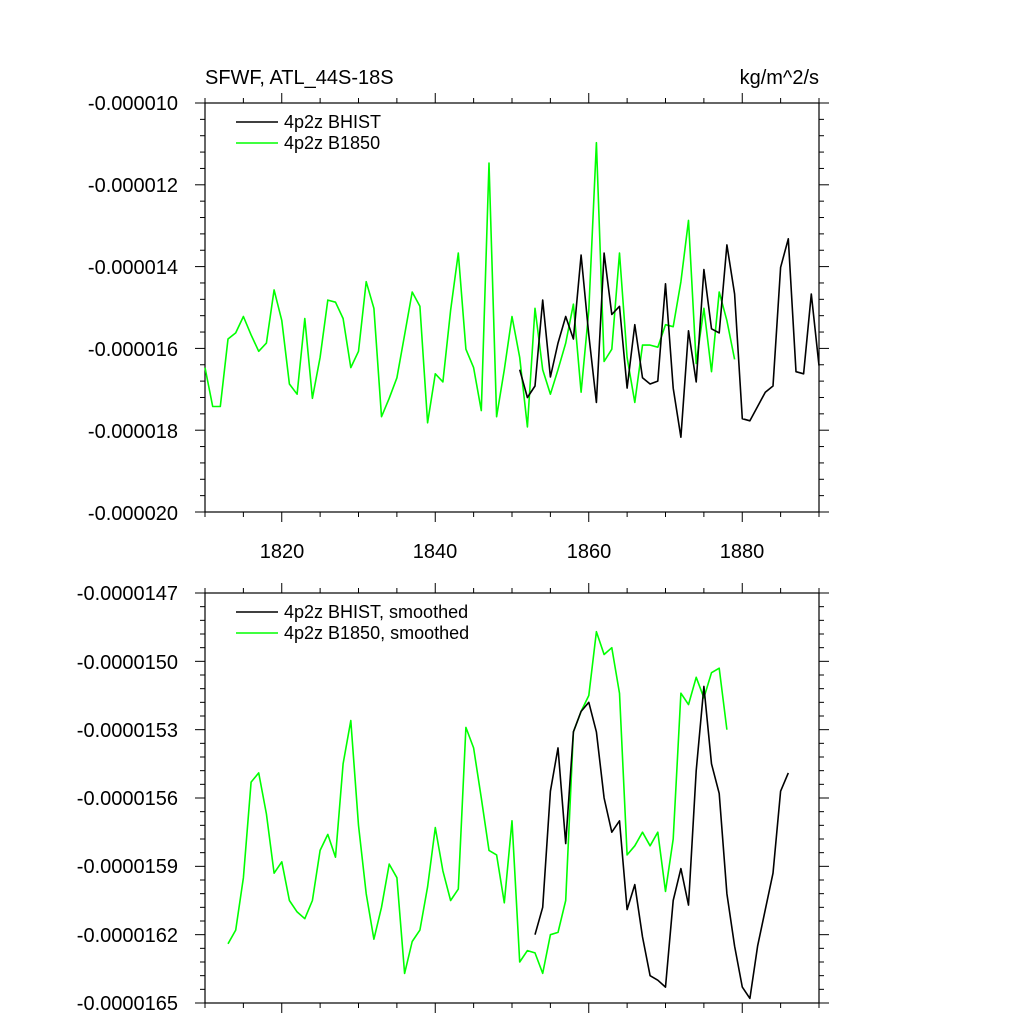 Image resolution: width=1024 pixels, height=1024 pixels. Describe the element at coordinates (127, 663) in the screenshot. I see `y-tick-label: -0.0000150` at that location.